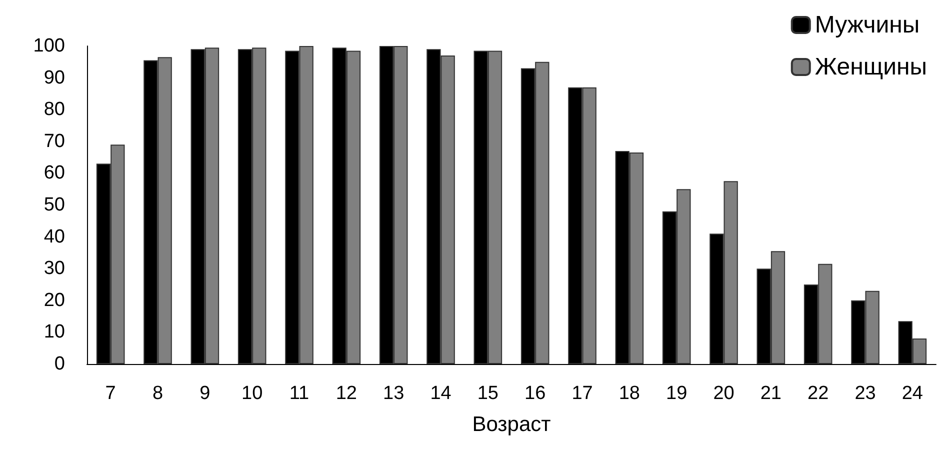 This screenshot has width=942, height=452. What do you see at coordinates (818, 393) in the screenshot?
I see `x-tick-label: 22` at bounding box center [818, 393].